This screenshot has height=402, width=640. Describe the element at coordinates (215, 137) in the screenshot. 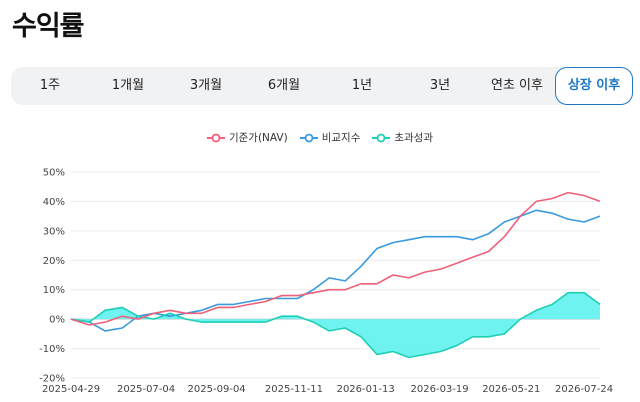

I see `nav-legend-marker-icon` at that location.